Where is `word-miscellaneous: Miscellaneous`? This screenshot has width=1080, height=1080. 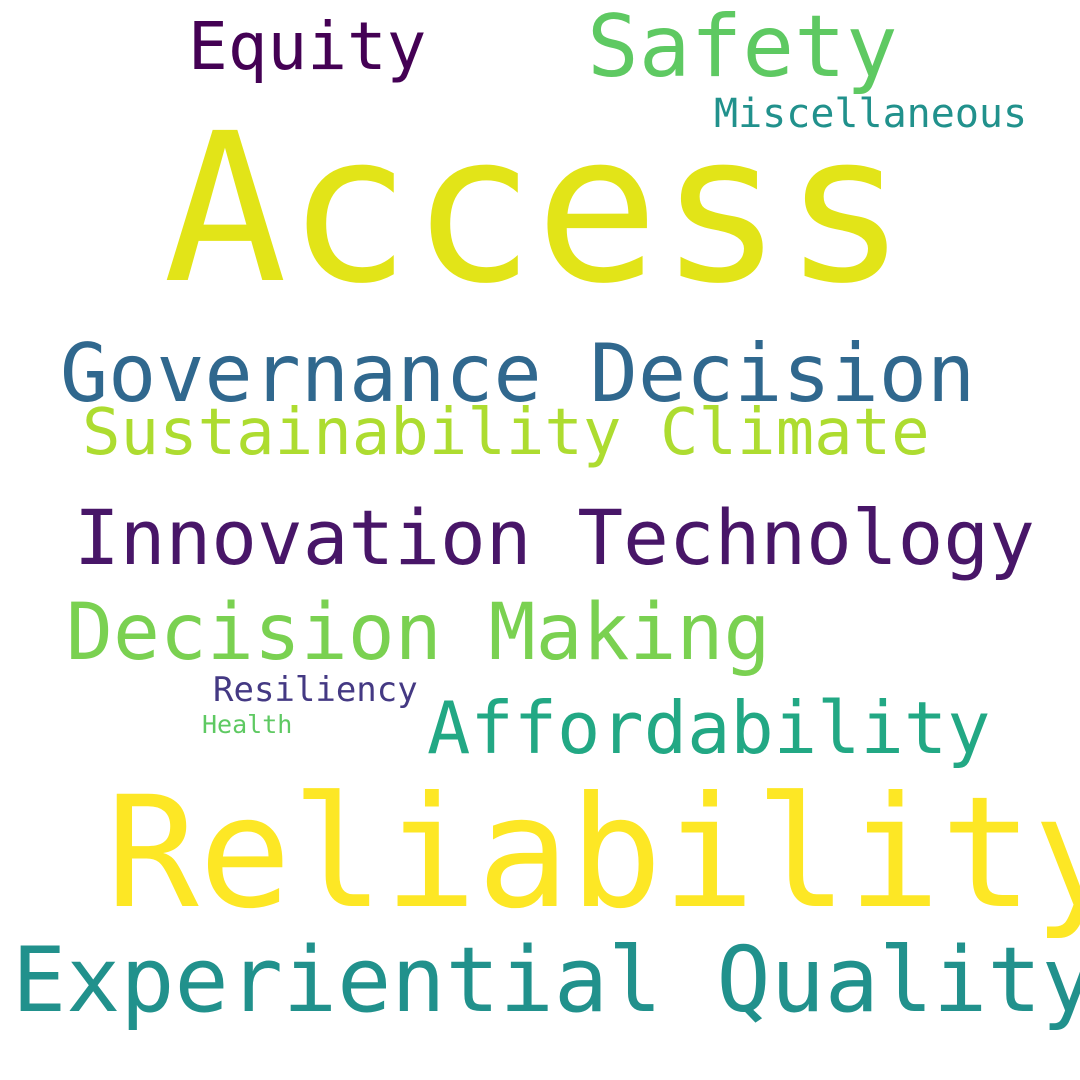
word-miscellaneous: Miscellaneous is located at coordinates (871, 114).